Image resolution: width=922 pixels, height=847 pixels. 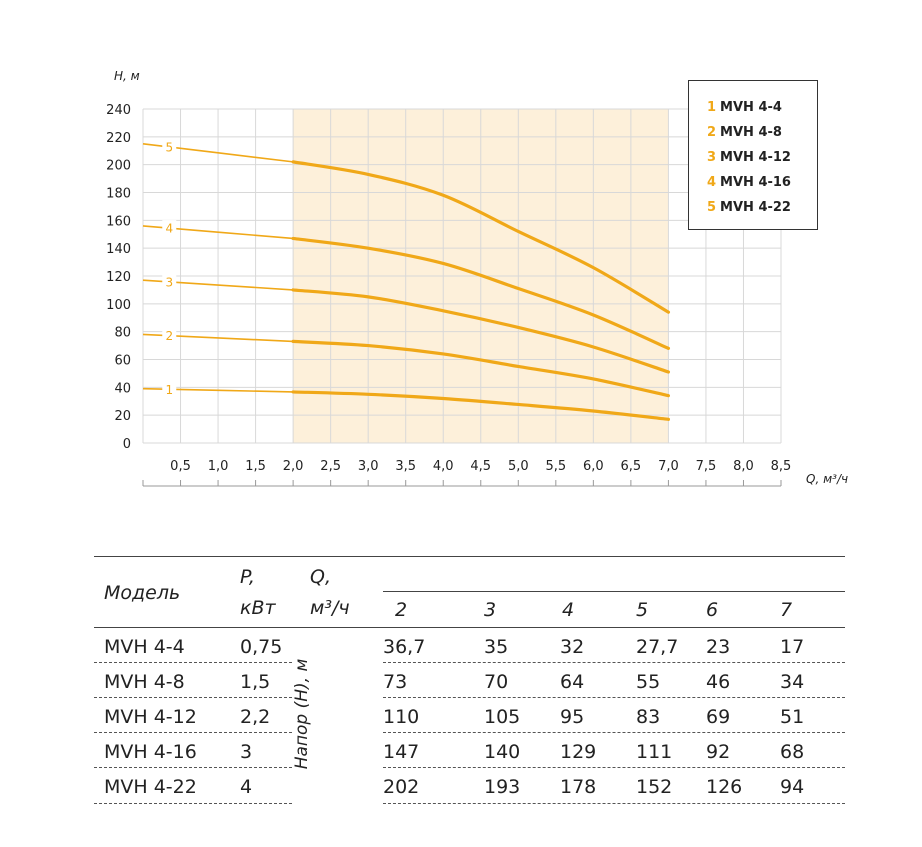 What do you see at coordinates (169, 229) in the screenshot?
I see `curve-number-label: 4` at bounding box center [169, 229].